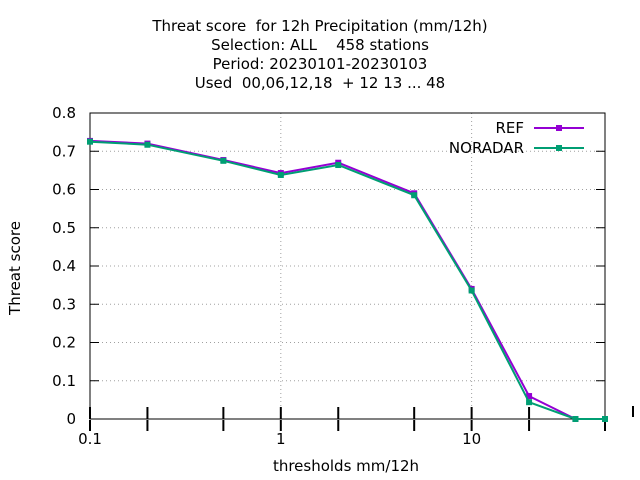 Image resolution: width=640 pixels, height=480 pixels. I want to click on legend-label: NORADAR, so click(486, 148).